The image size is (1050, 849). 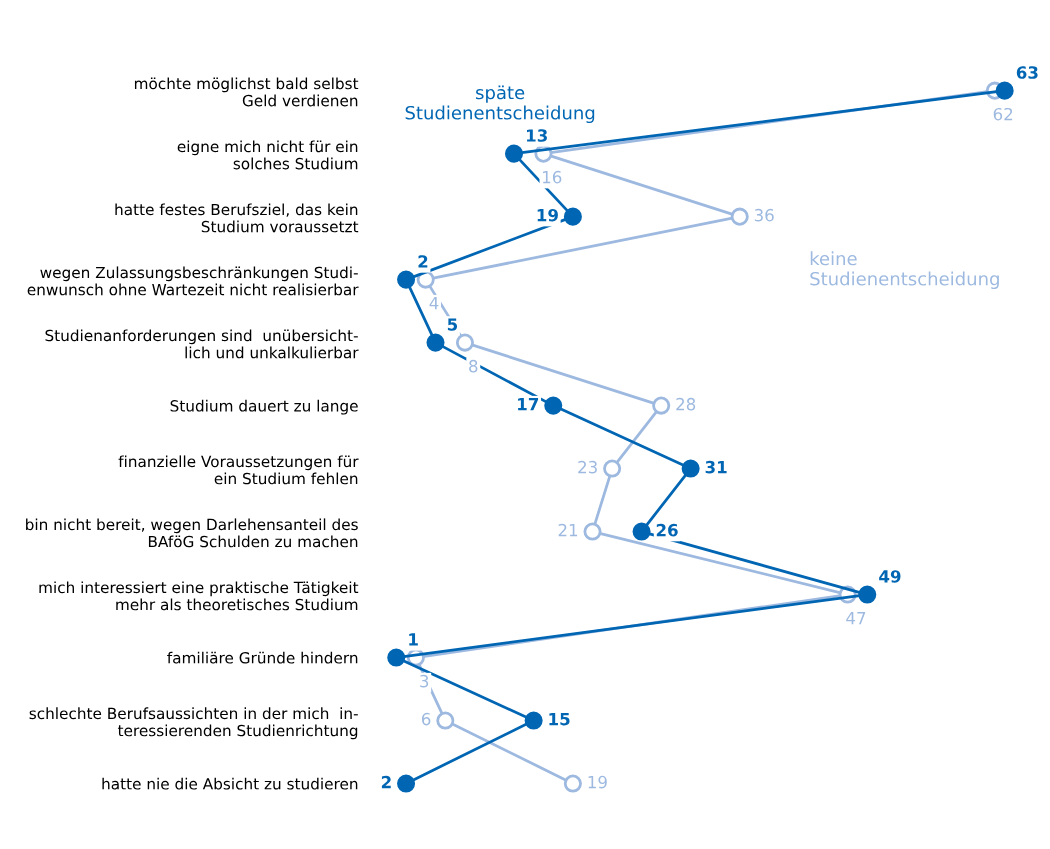 I want to click on y-tick-label: wegen Zulassungsbeschränkungen Studi- enwunsch ohne Wartezeit nicht realisierbar, so click(x=193, y=281).